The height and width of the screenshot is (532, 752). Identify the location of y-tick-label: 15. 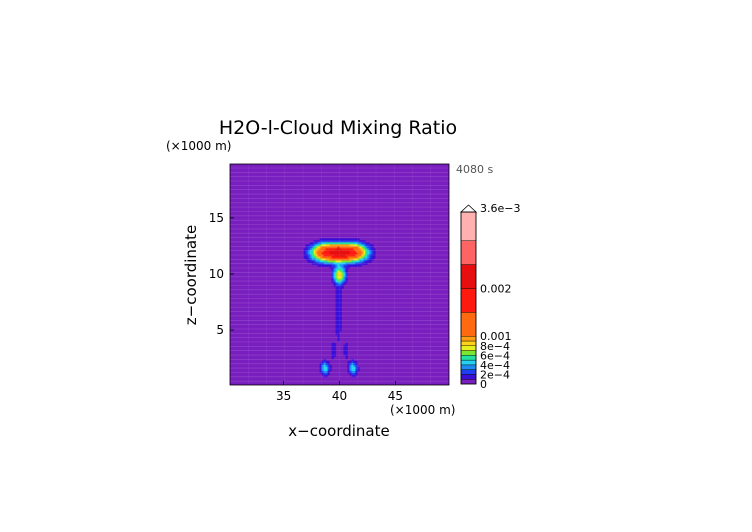
(216, 218).